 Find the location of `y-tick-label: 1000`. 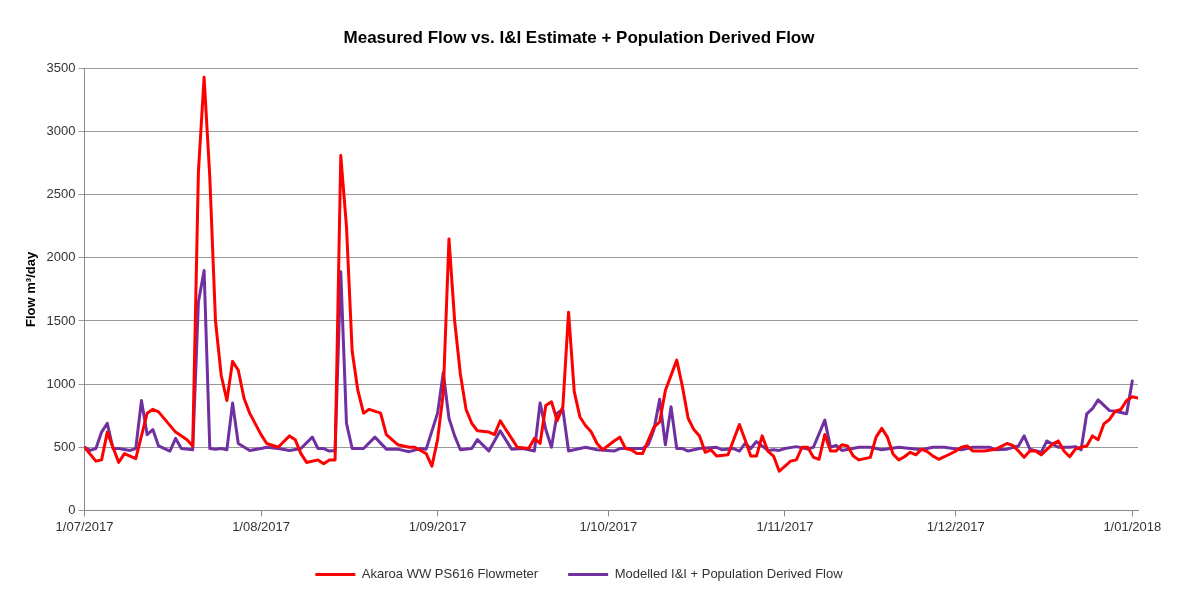

y-tick-label: 1000 is located at coordinates (61, 383).